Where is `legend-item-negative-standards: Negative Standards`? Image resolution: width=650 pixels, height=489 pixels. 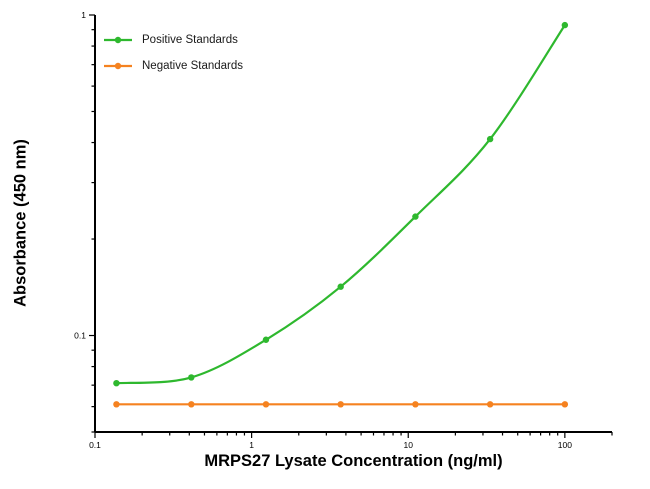 legend-item-negative-standards: Negative Standards is located at coordinates (173, 66).